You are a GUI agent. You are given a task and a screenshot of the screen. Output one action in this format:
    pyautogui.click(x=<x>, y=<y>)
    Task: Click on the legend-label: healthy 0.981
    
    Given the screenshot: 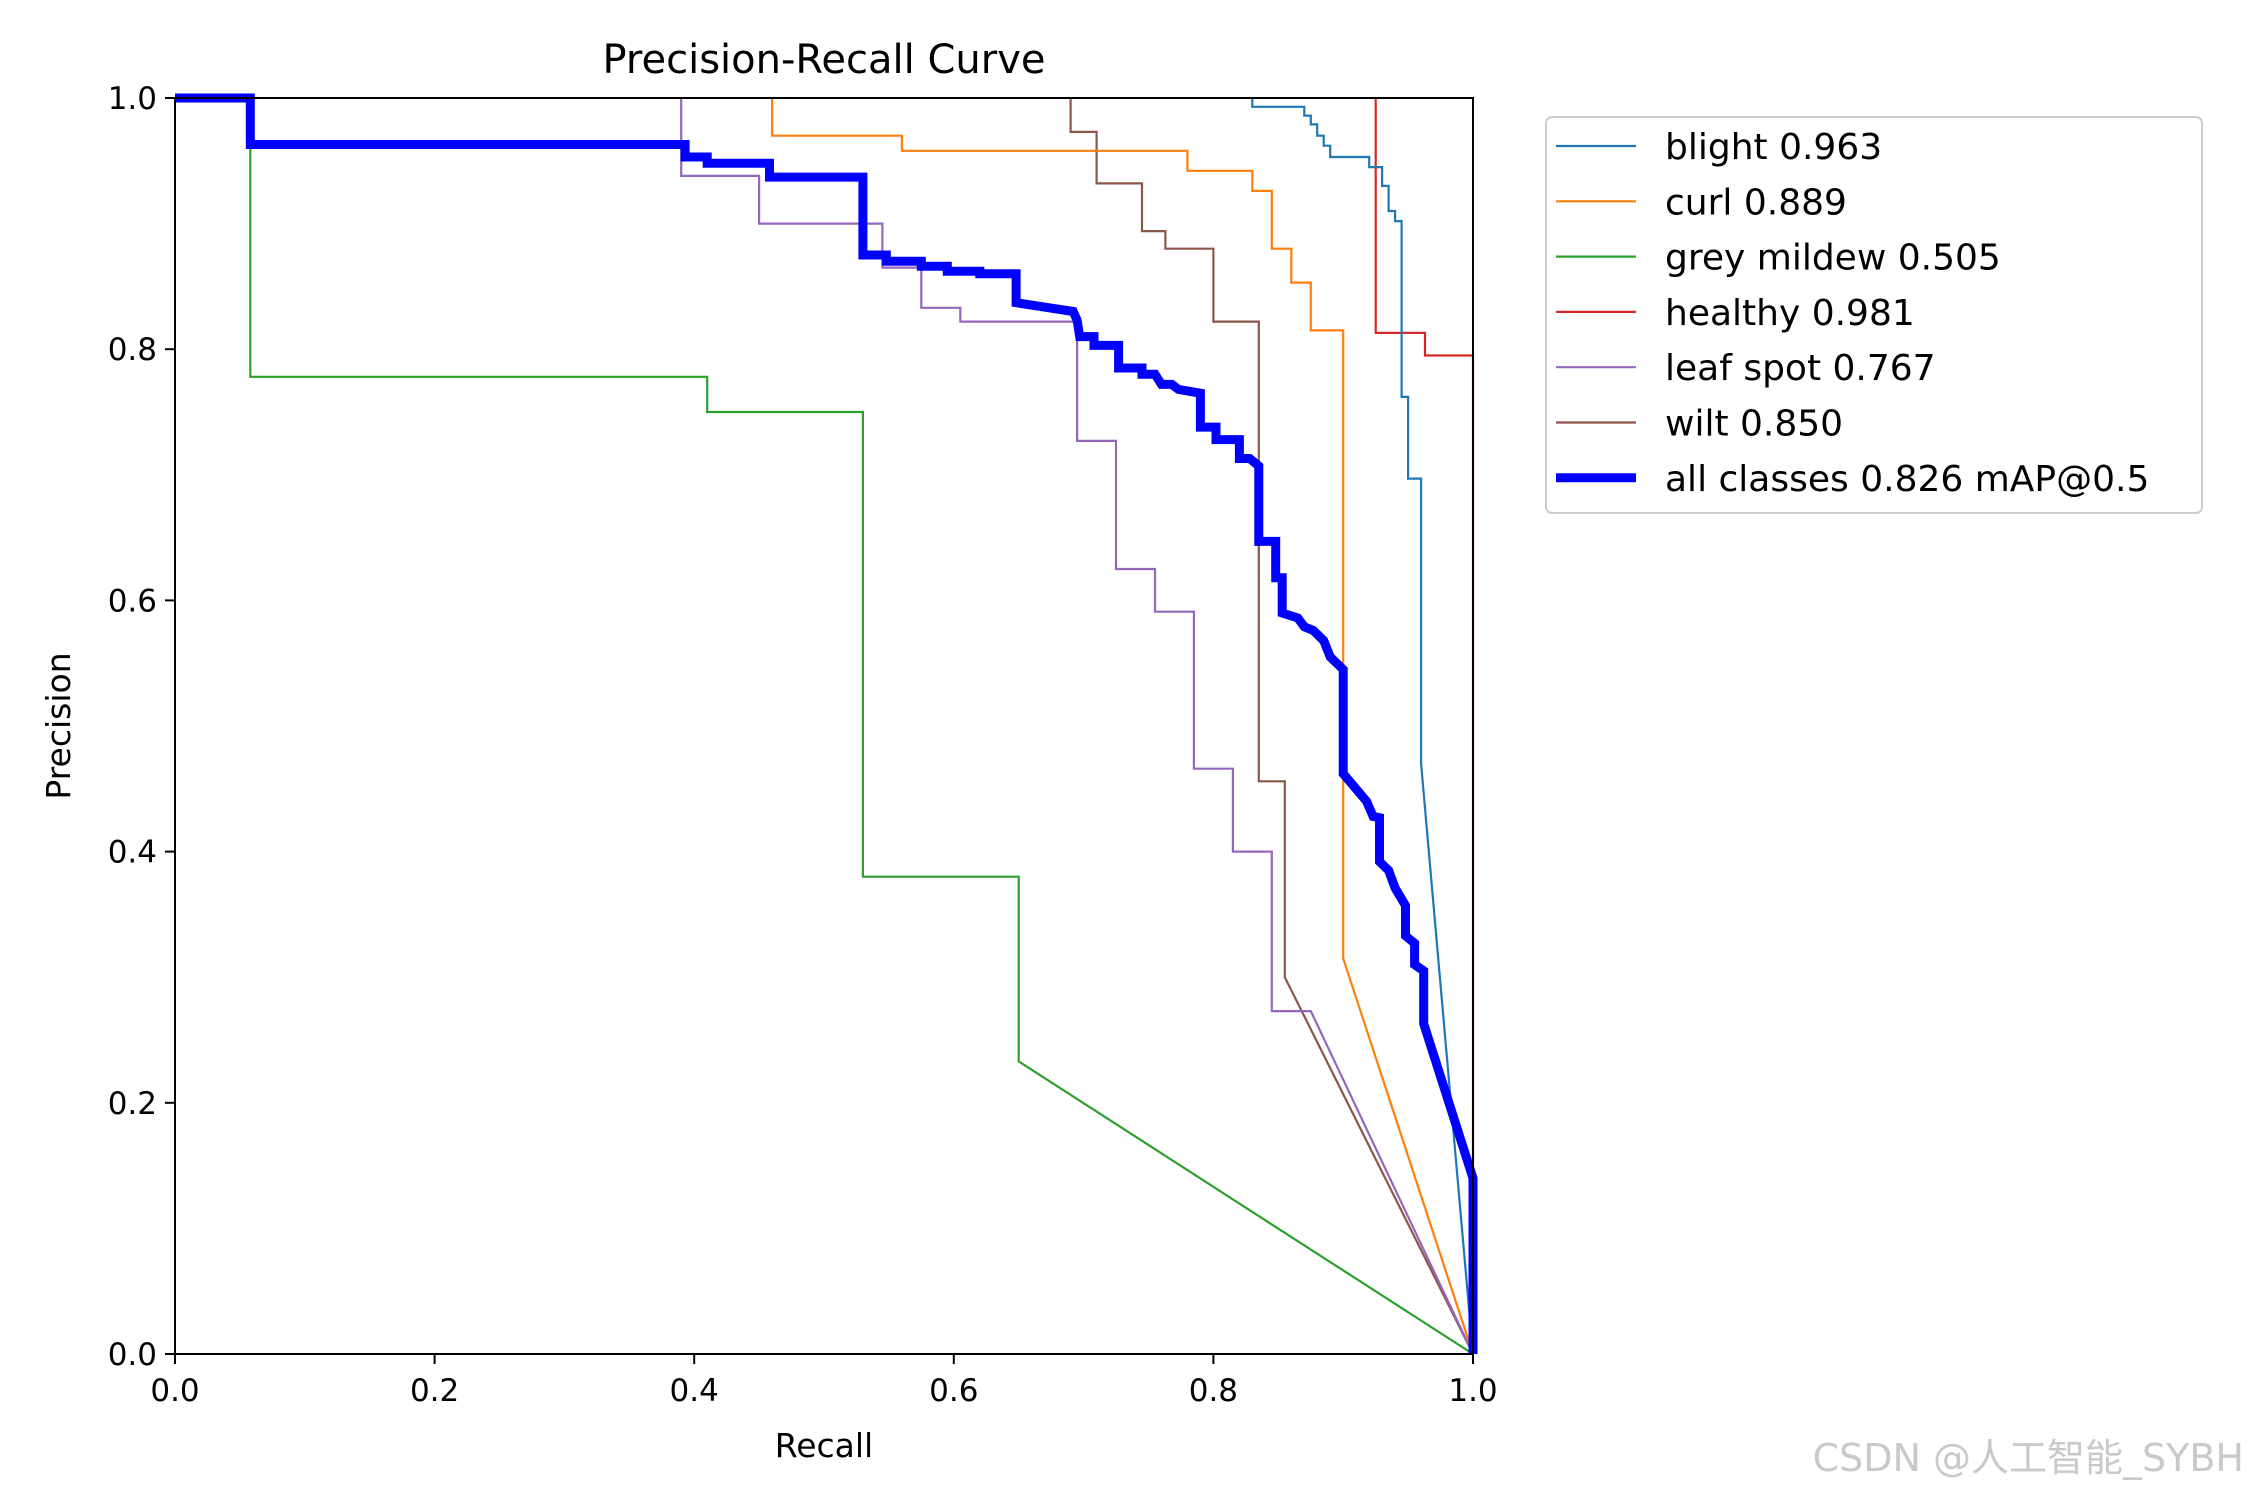 What is the action you would take?
    pyautogui.click(x=1790, y=313)
    